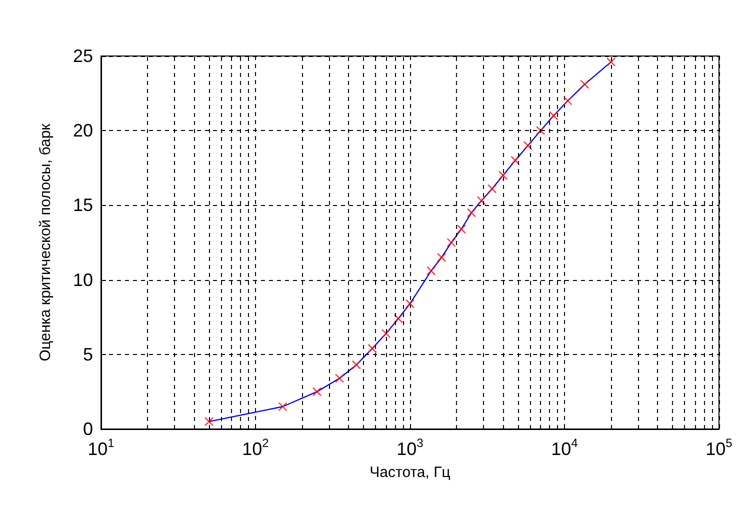 The image size is (755, 509). Describe the element at coordinates (82, 56) in the screenshot. I see `y-tick-label: 25` at that location.